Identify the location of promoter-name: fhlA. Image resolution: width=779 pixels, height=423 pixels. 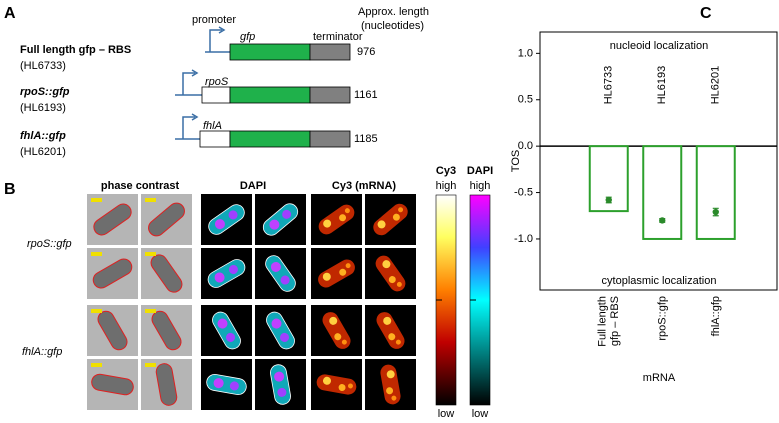
(212, 126).